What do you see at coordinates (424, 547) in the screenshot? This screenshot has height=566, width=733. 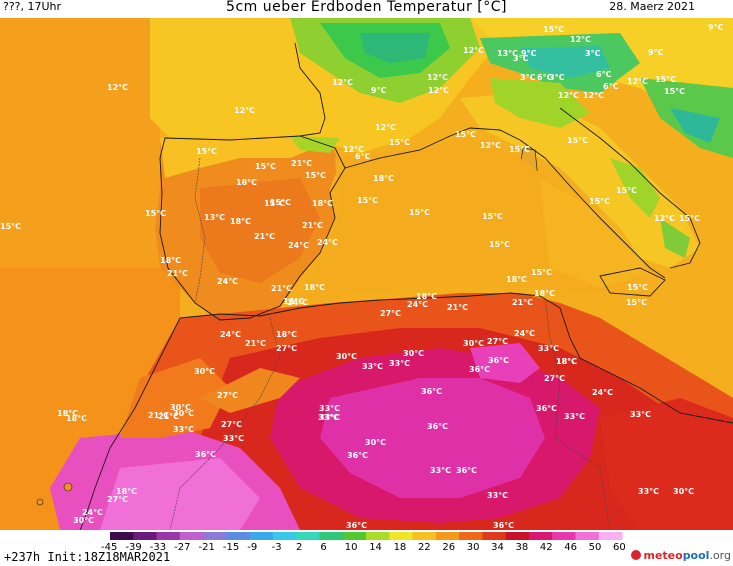 I see `scale-tick-label: 22` at bounding box center [424, 547].